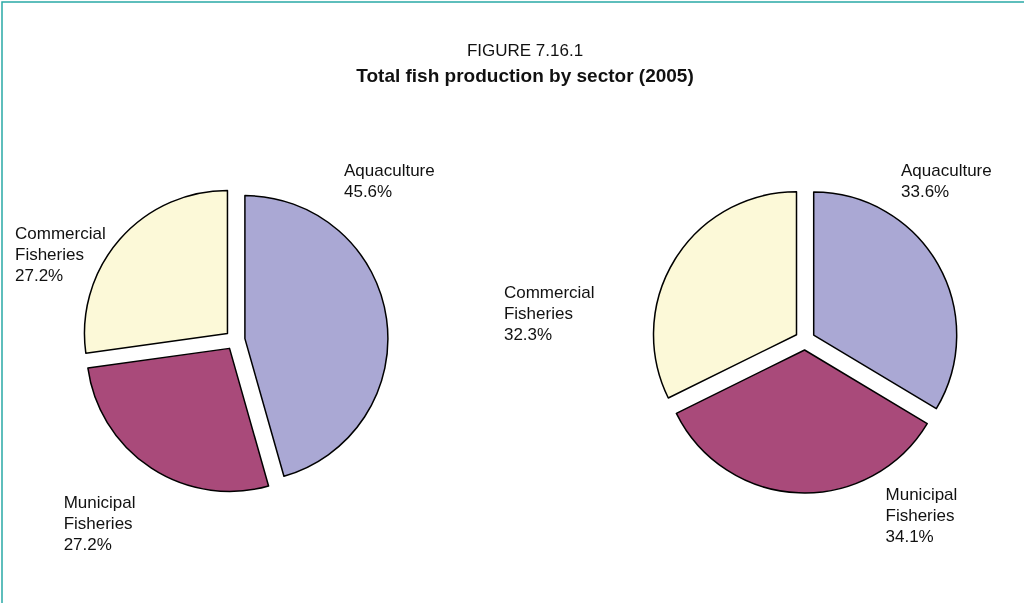  I want to click on text: FIGURE 7.16.1, so click(525, 50).